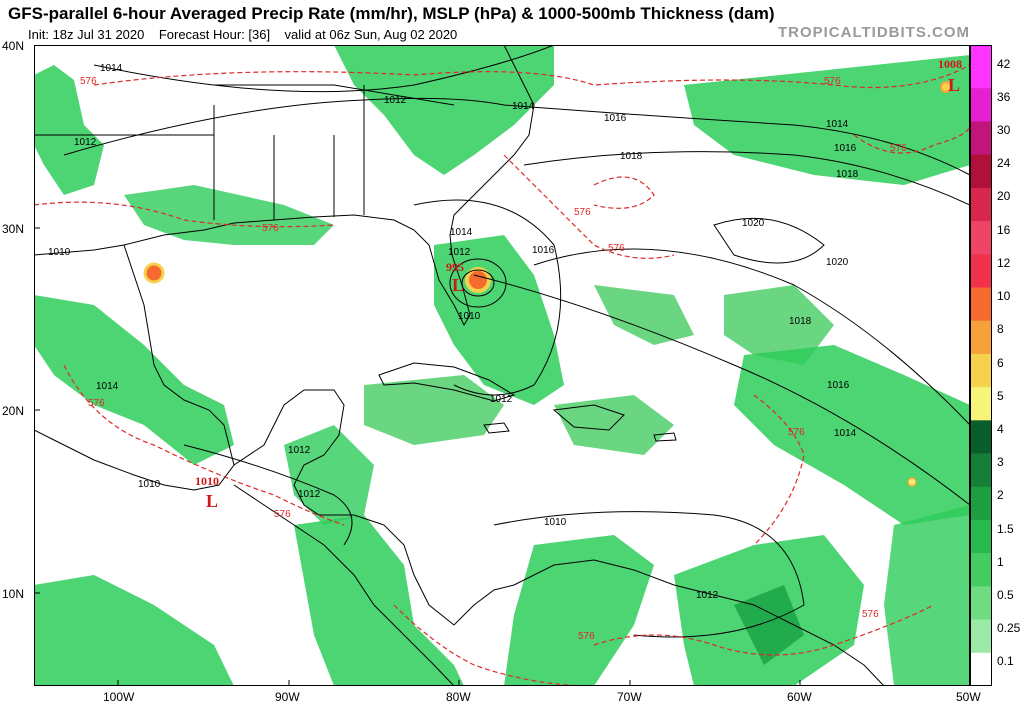 Image resolution: width=1024 pixels, height=706 pixels. What do you see at coordinates (1000, 428) in the screenshot?
I see `colorbar-tick-label: 4` at bounding box center [1000, 428].